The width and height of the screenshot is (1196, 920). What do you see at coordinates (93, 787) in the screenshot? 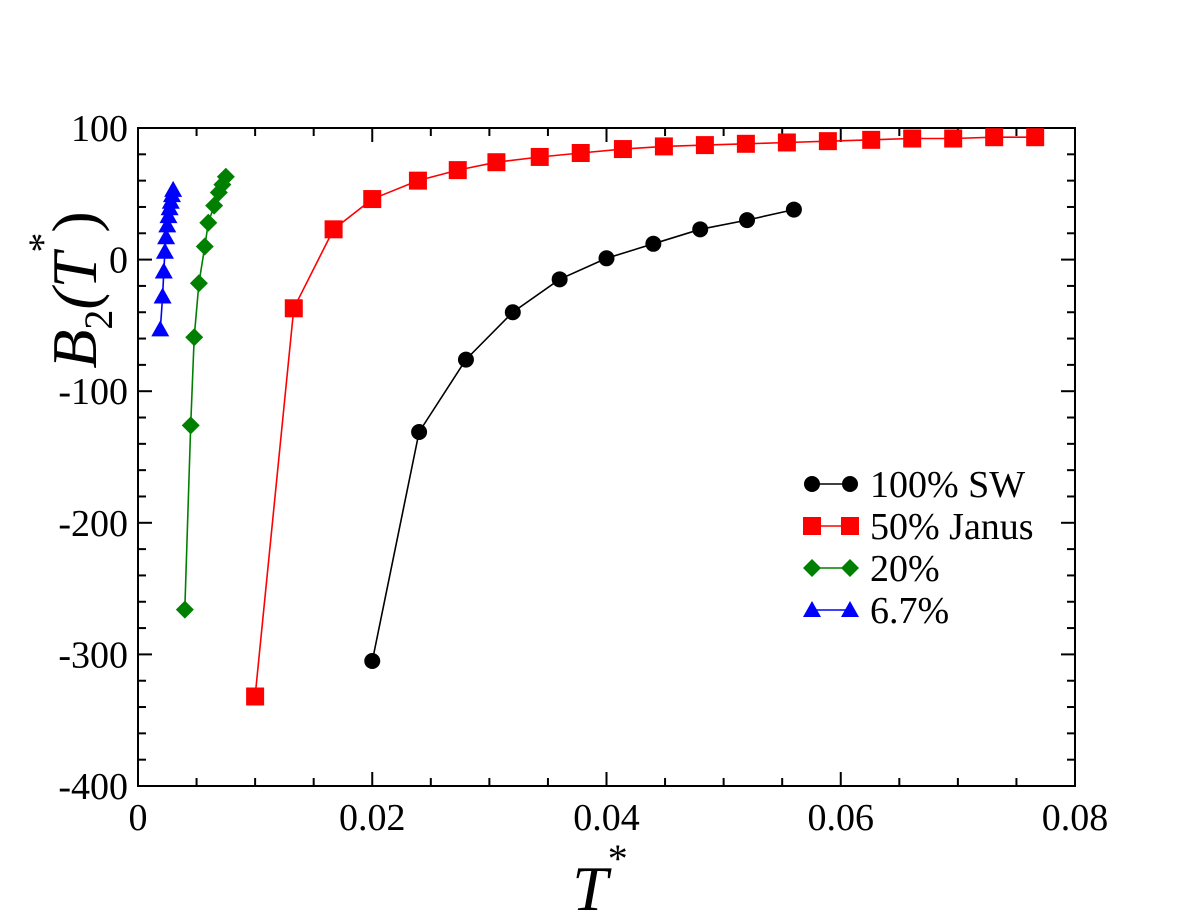
I see `y-tick-label: -400` at bounding box center [93, 787].